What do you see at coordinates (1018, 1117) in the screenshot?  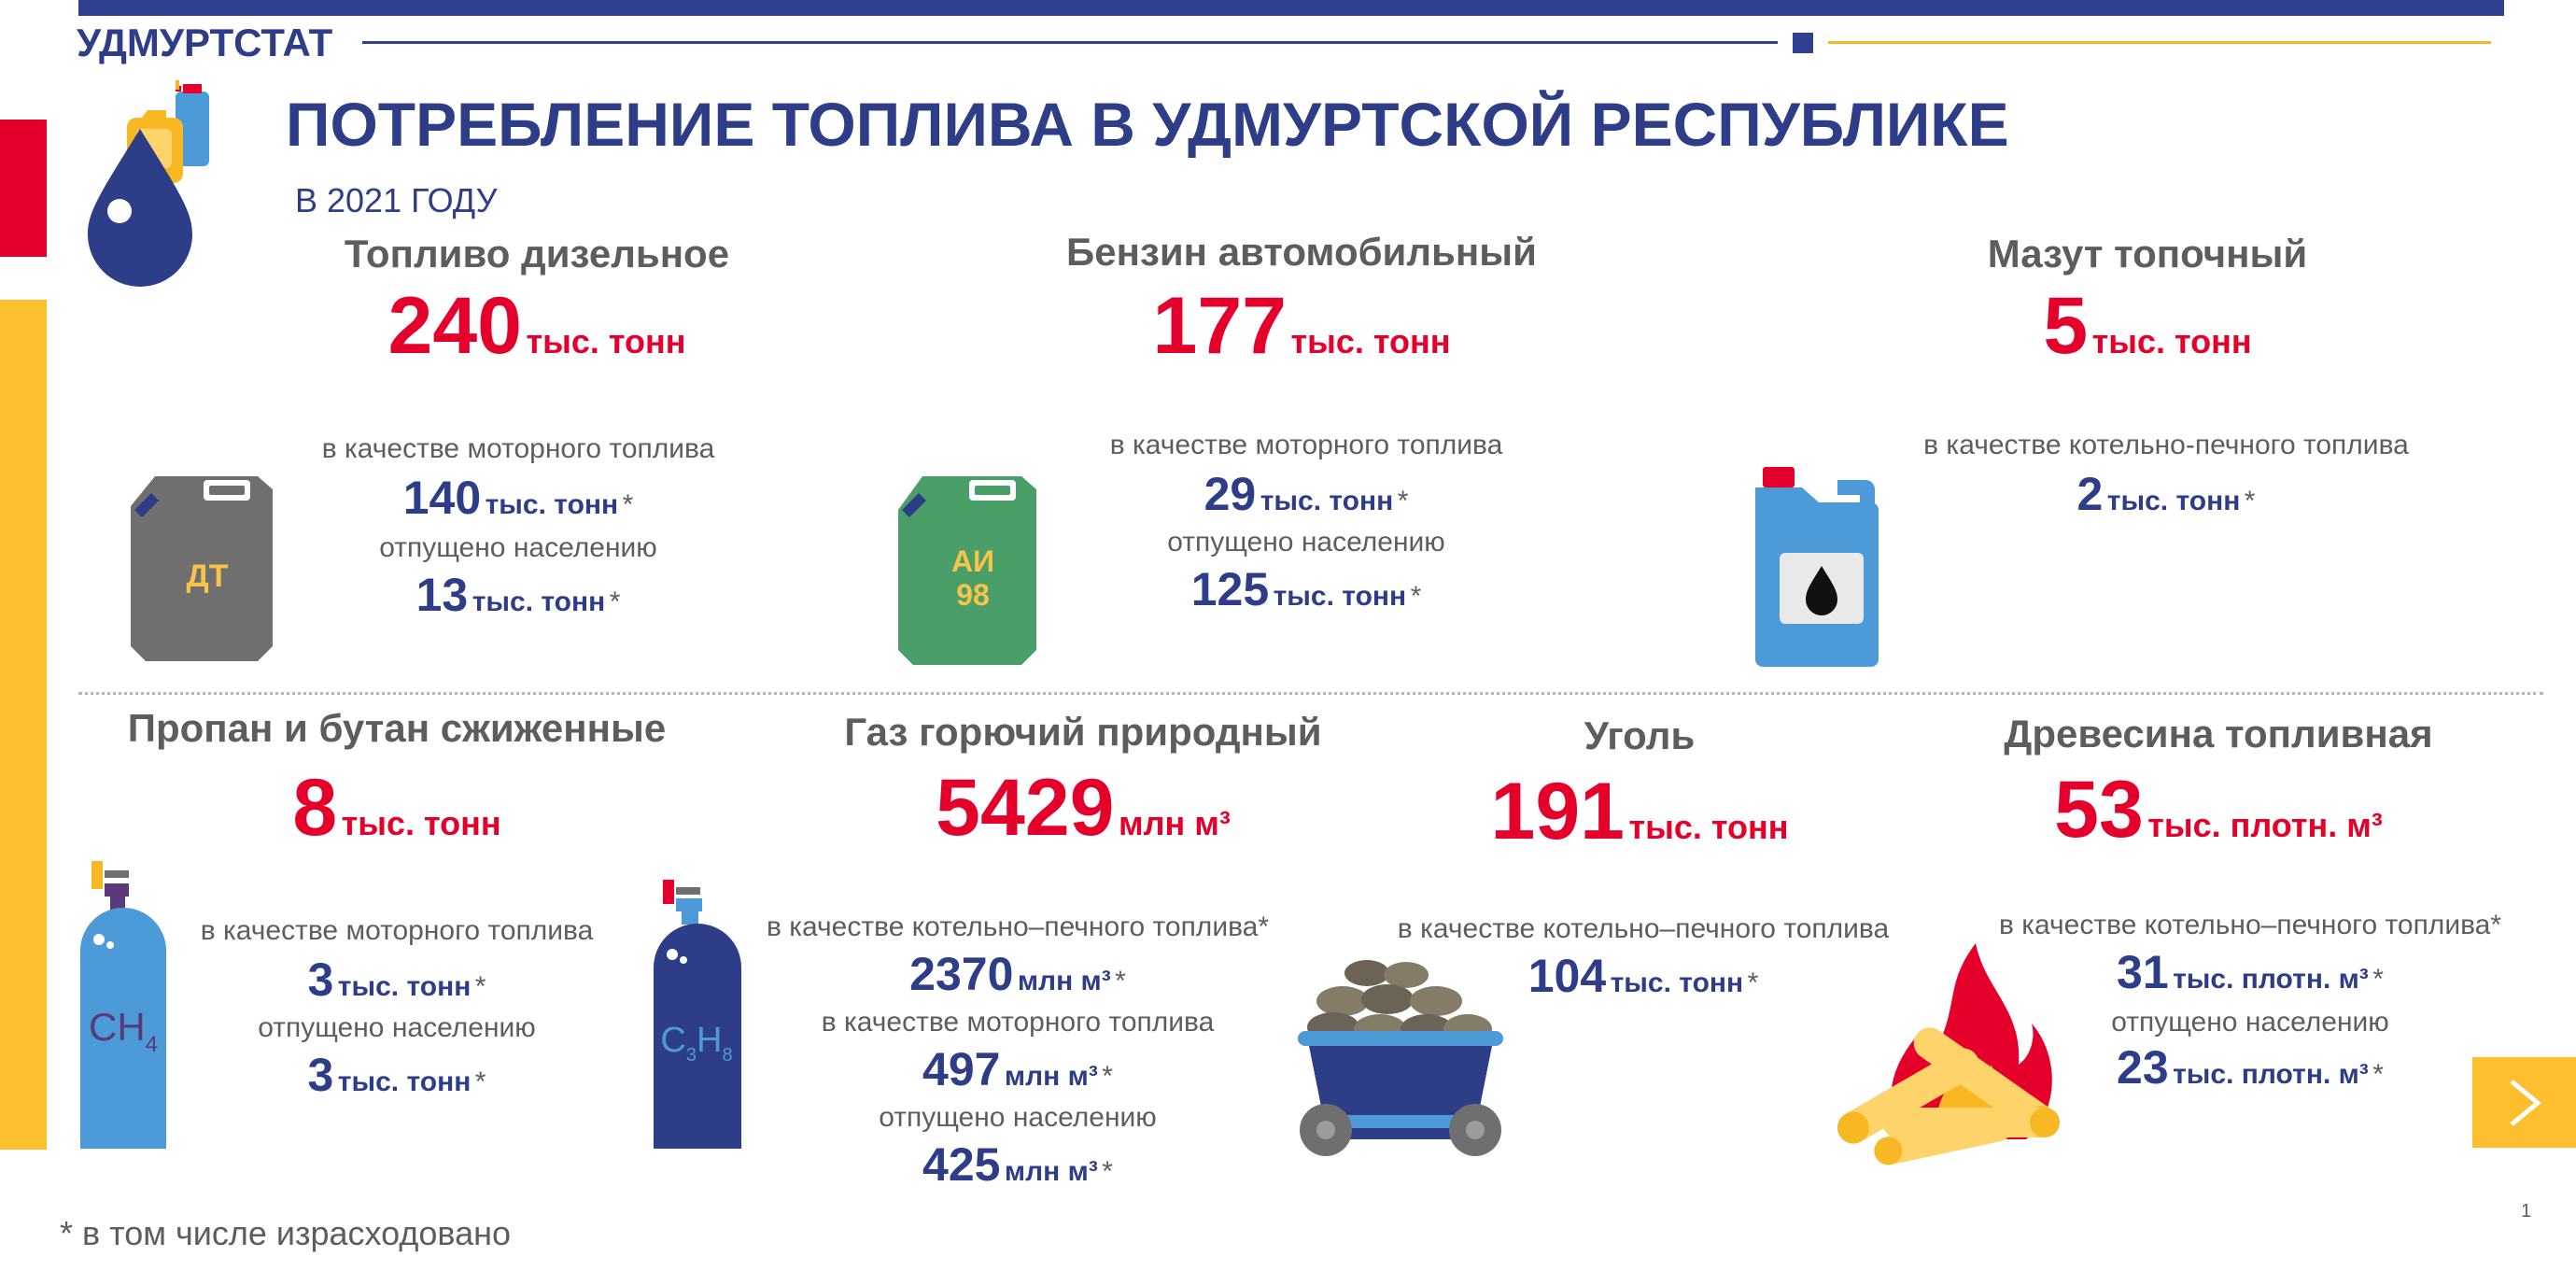 I see `natural-gas-row3-label: отпущено населению` at bounding box center [1018, 1117].